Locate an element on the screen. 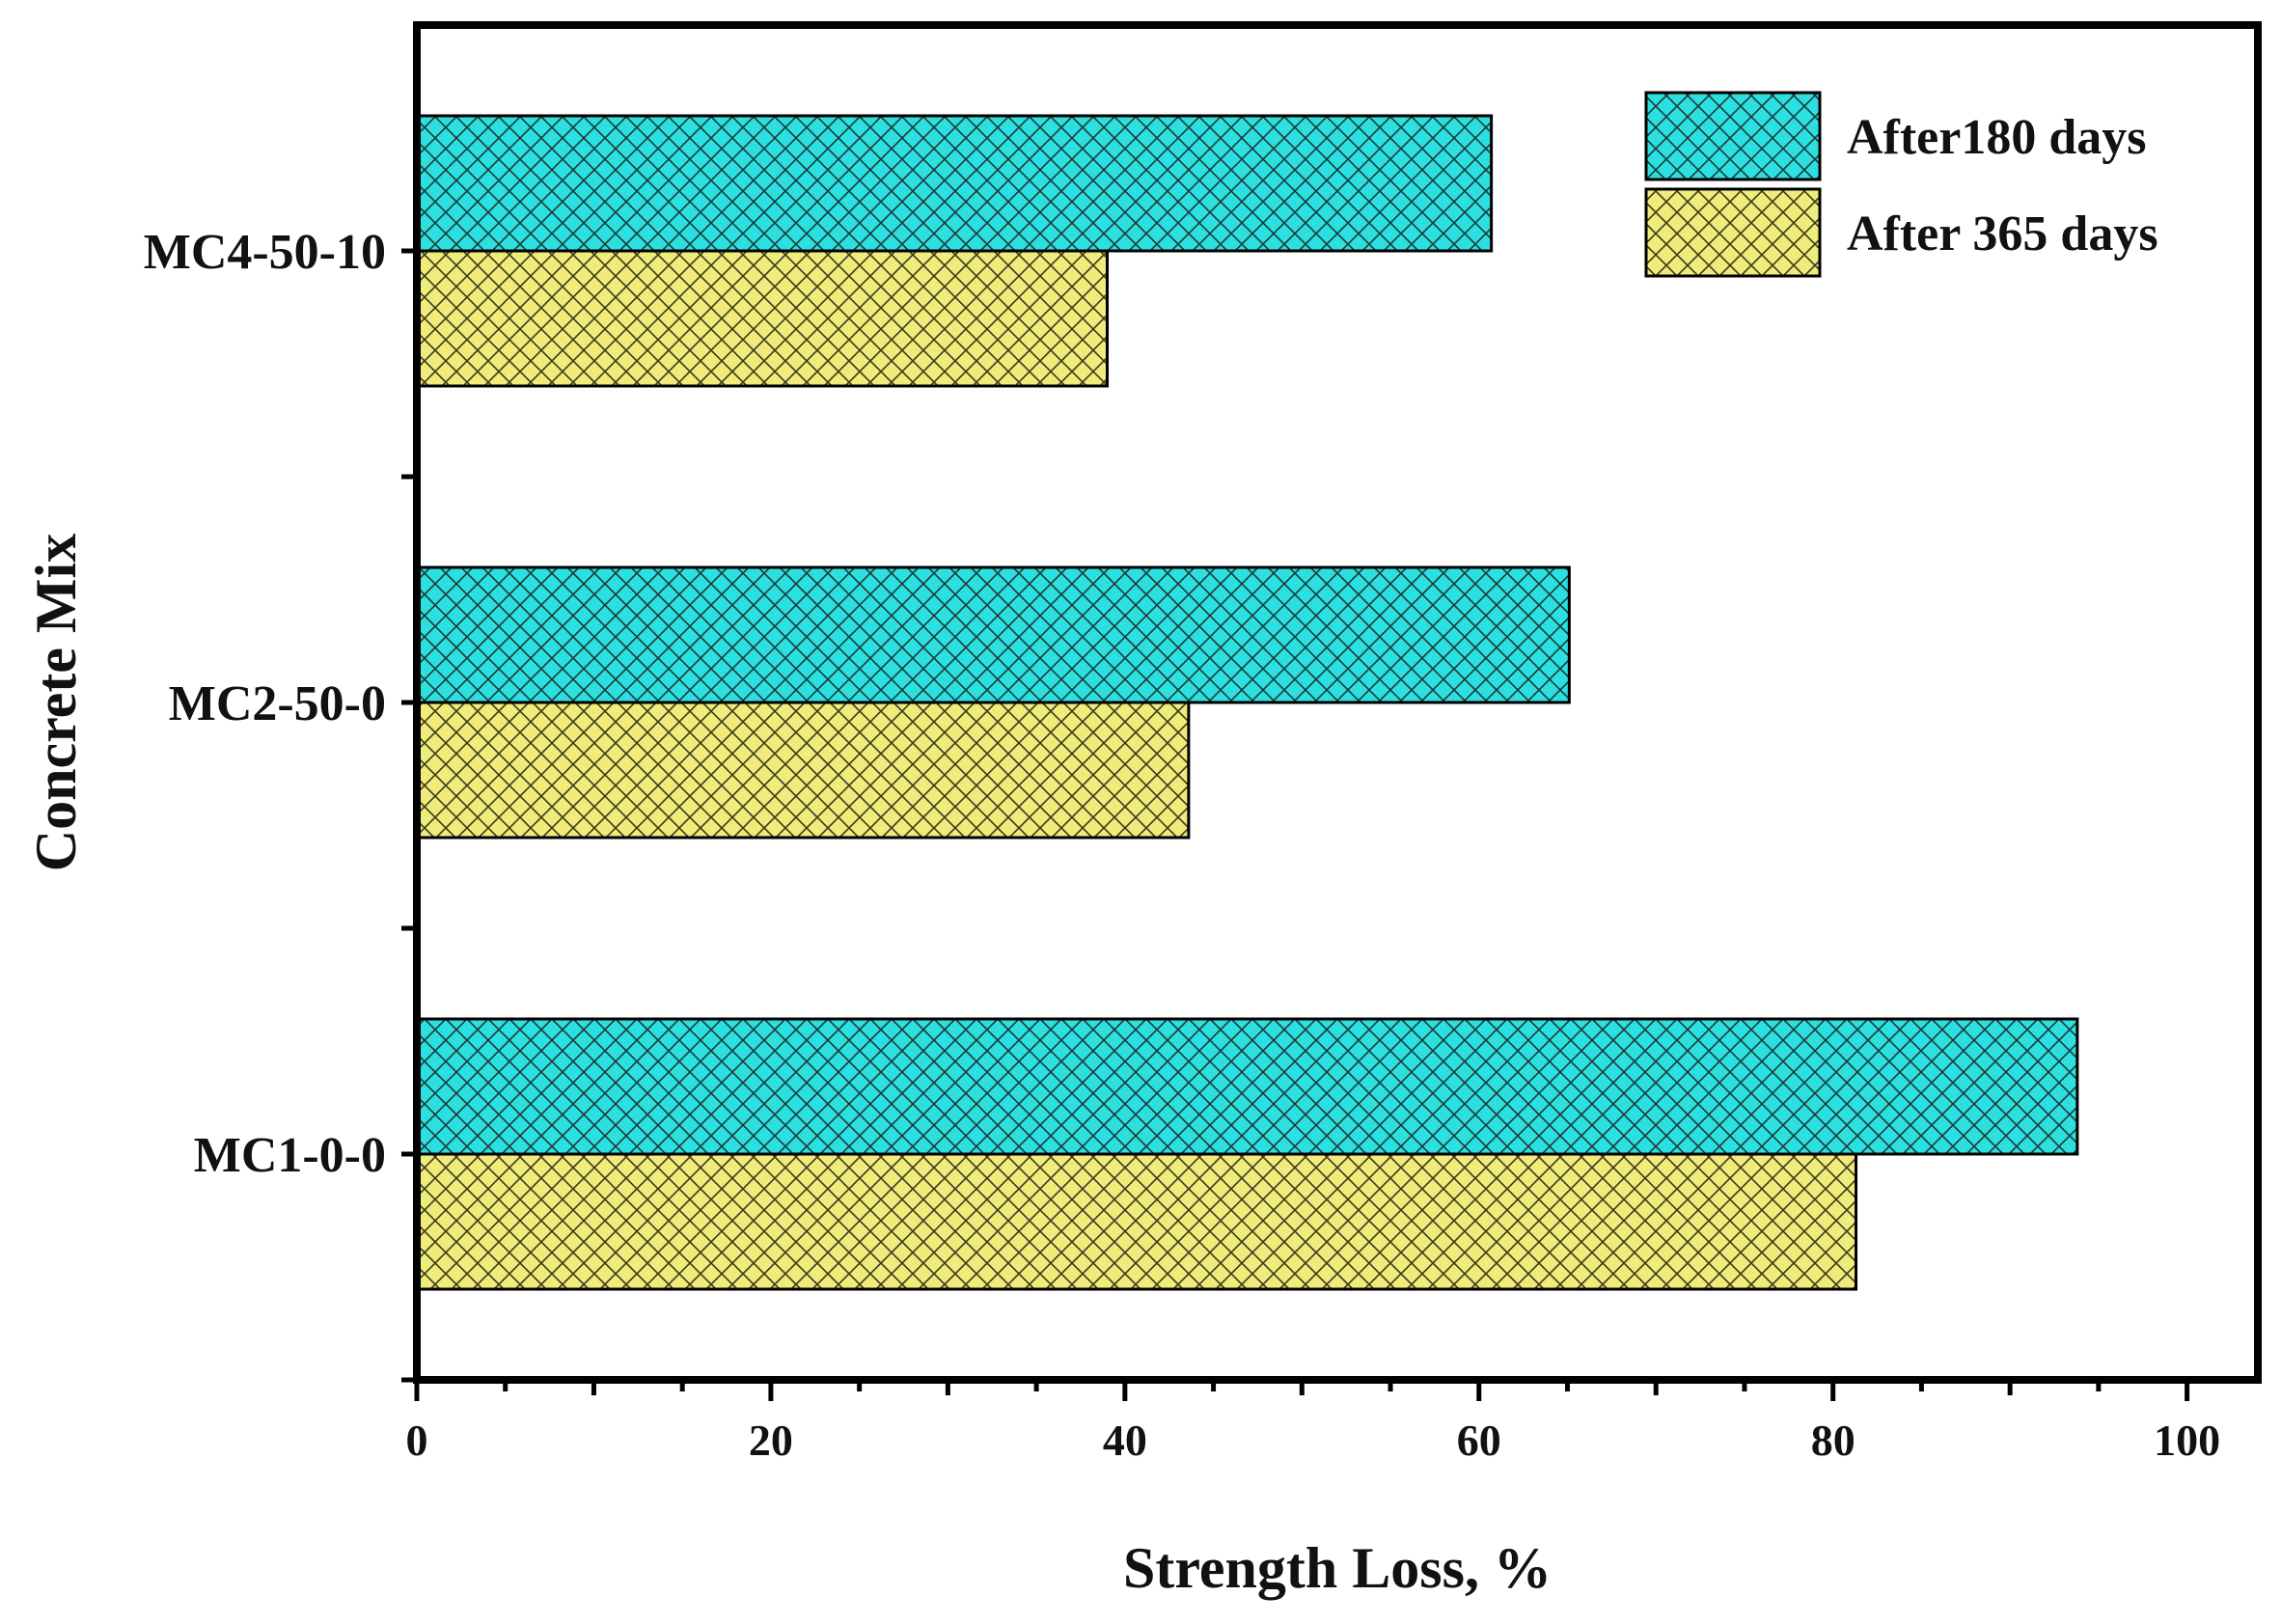 Image resolution: width=2281 pixels, height=1624 pixels. y-tick-label: MC4-50-10 is located at coordinates (265, 253).